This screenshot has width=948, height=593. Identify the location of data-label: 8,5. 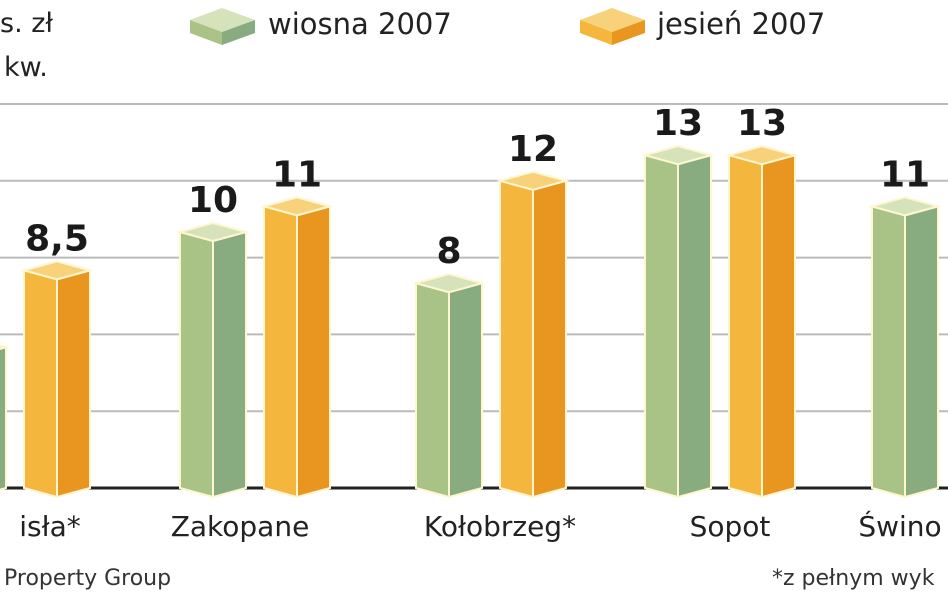
(57, 238).